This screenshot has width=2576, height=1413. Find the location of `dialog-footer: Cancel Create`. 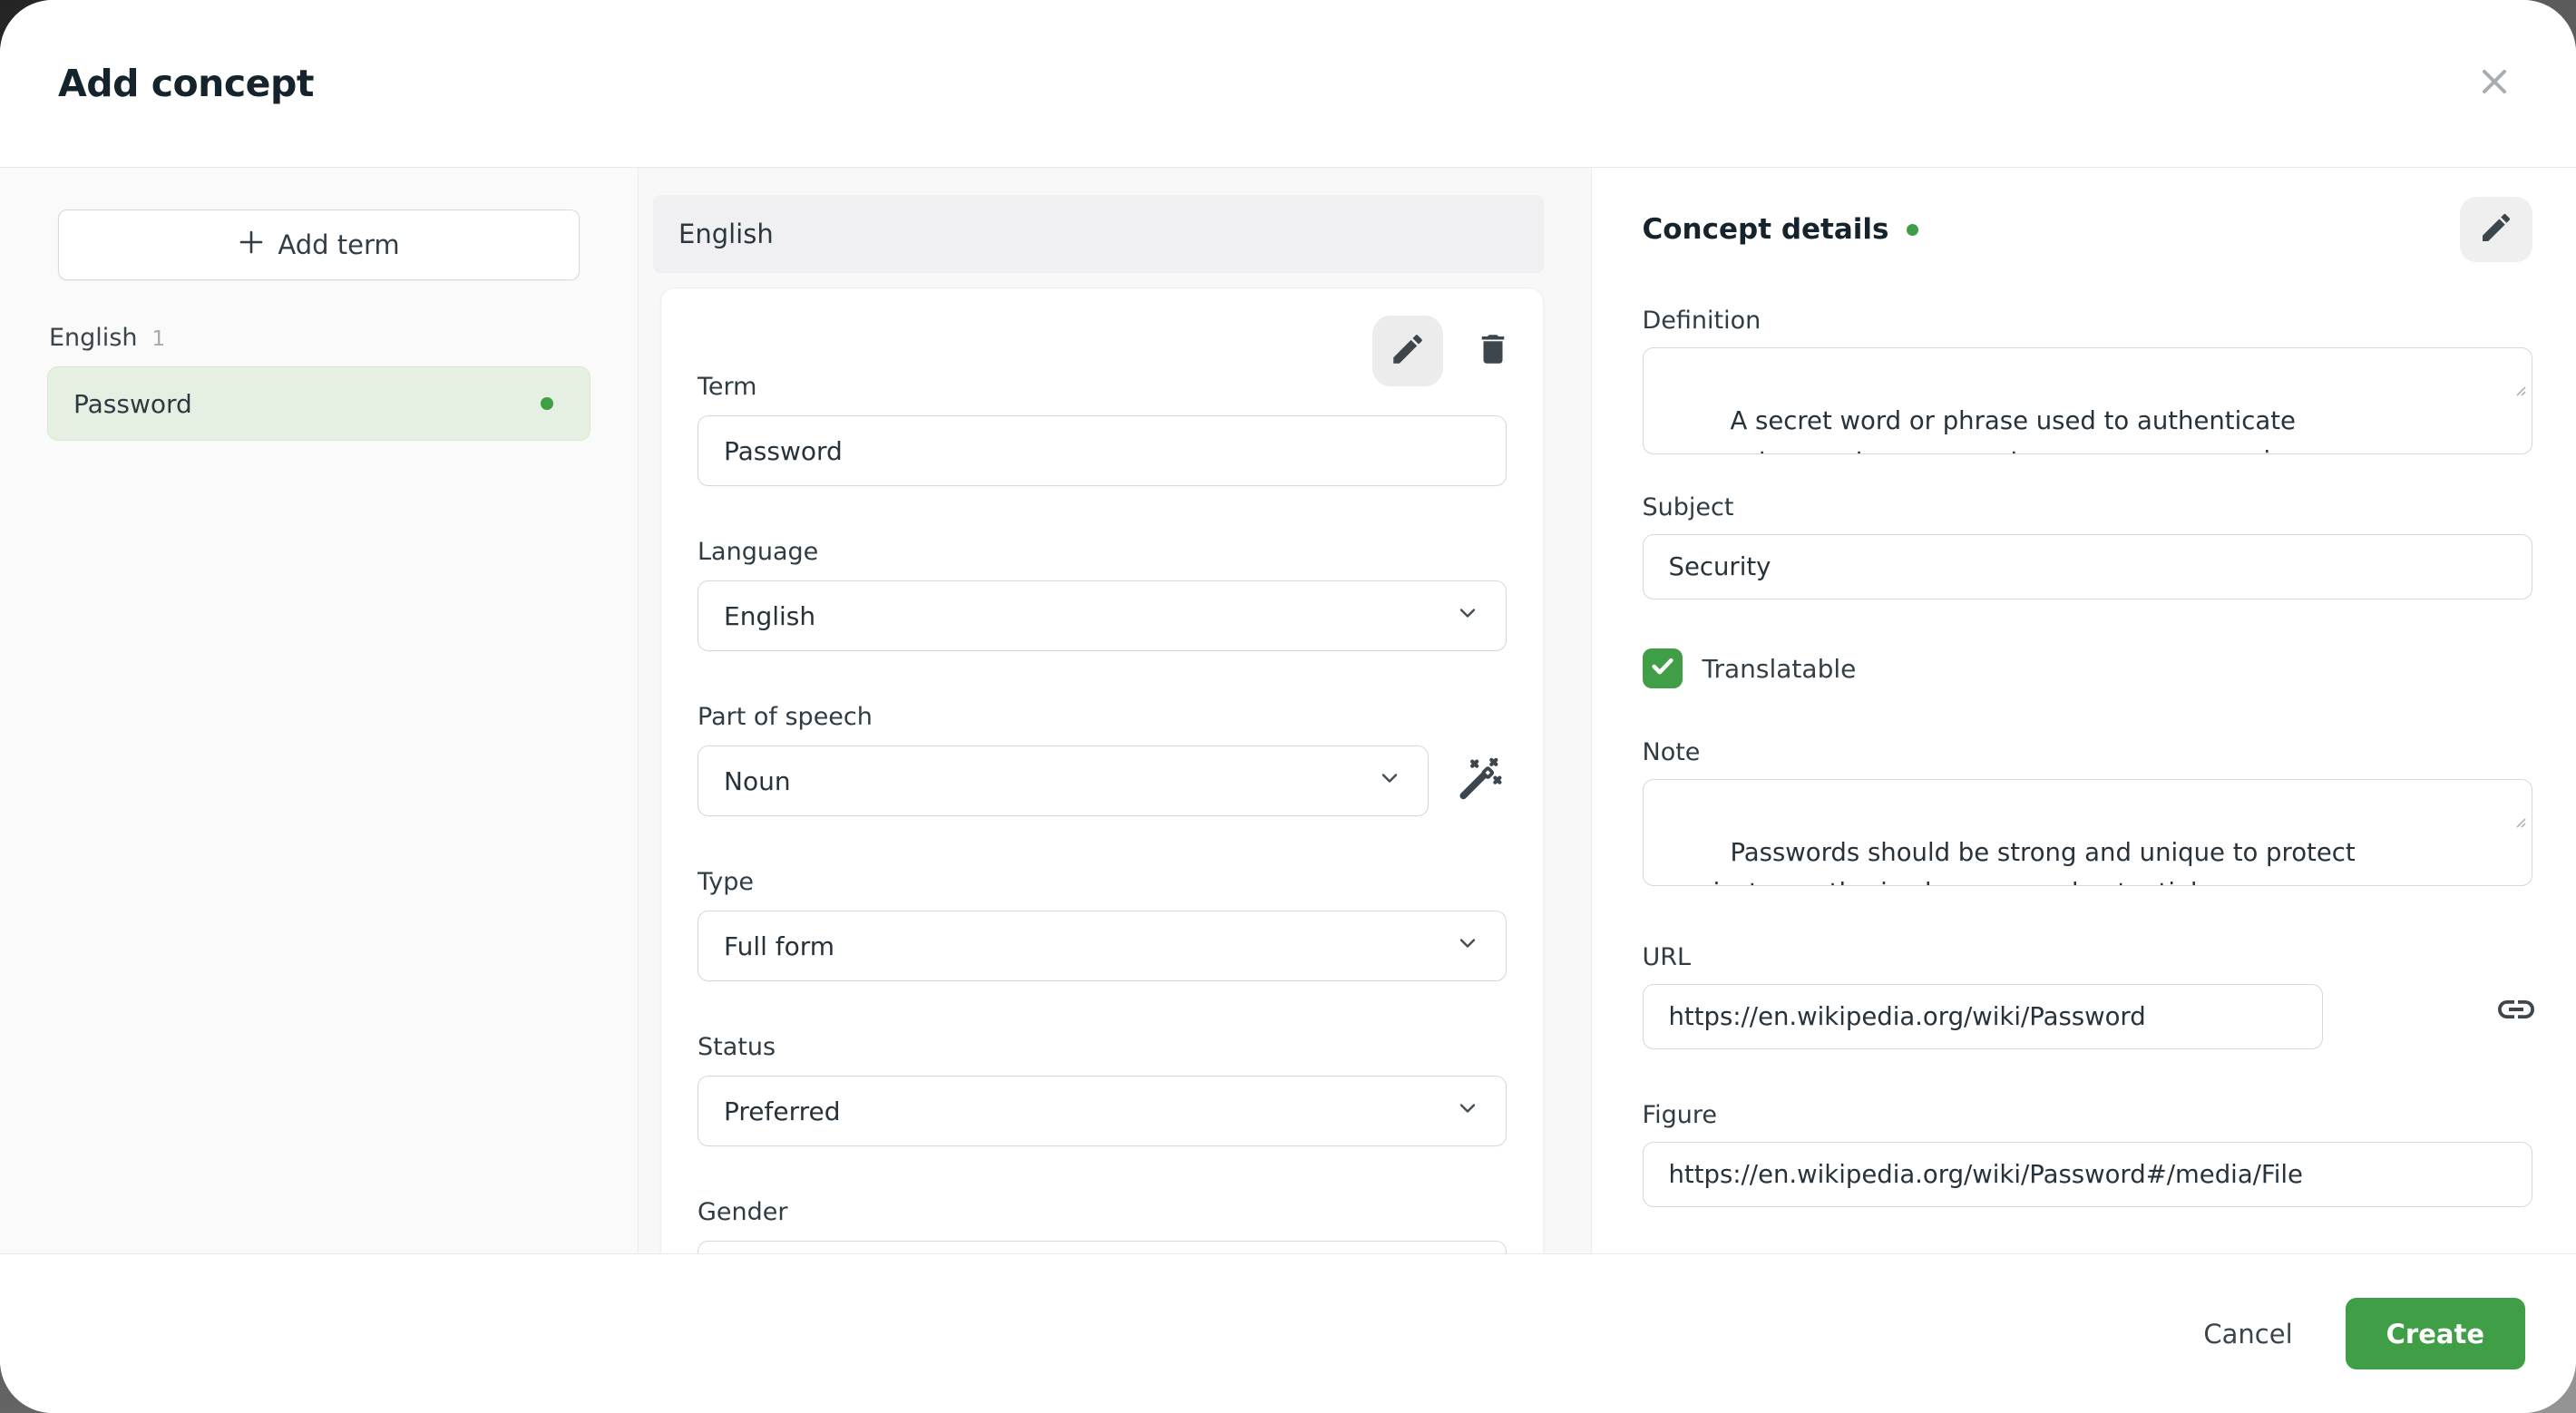

dialog-footer: Cancel Create is located at coordinates (1288, 1333).